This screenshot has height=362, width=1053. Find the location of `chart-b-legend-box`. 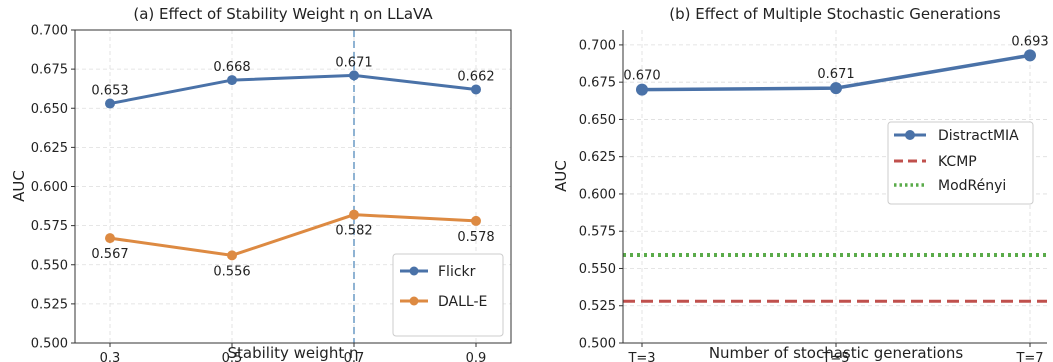

chart-b-legend-box is located at coordinates (960, 163).